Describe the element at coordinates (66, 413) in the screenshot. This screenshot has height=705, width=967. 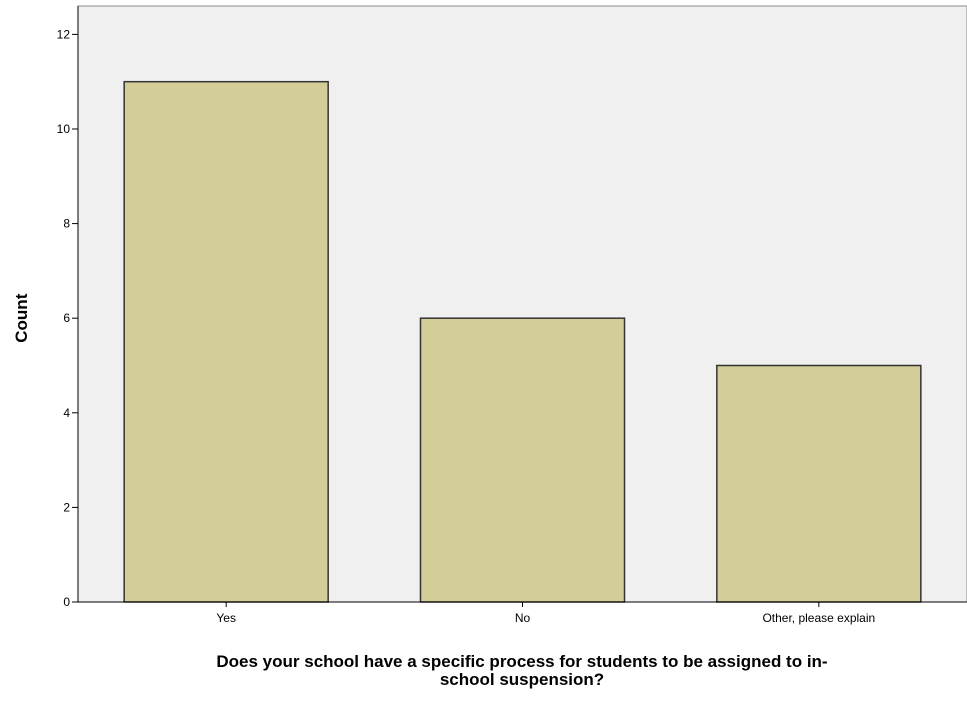
I see `y-tick-label: 4` at that location.